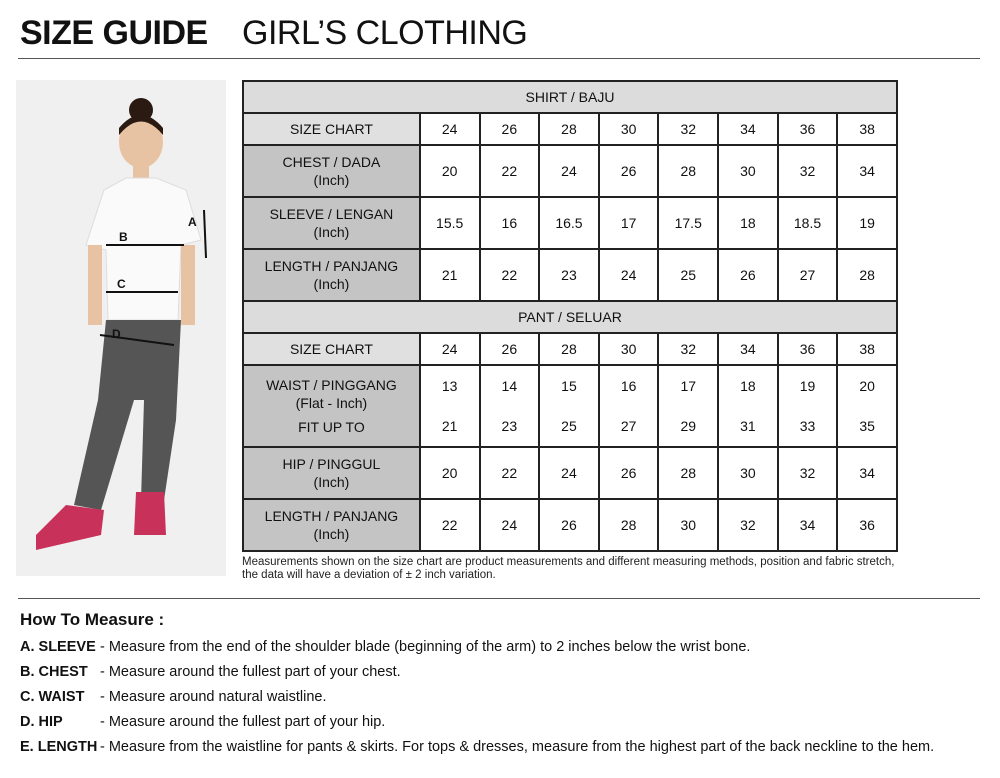  I want to click on value-cell: 15.5, so click(449, 223).